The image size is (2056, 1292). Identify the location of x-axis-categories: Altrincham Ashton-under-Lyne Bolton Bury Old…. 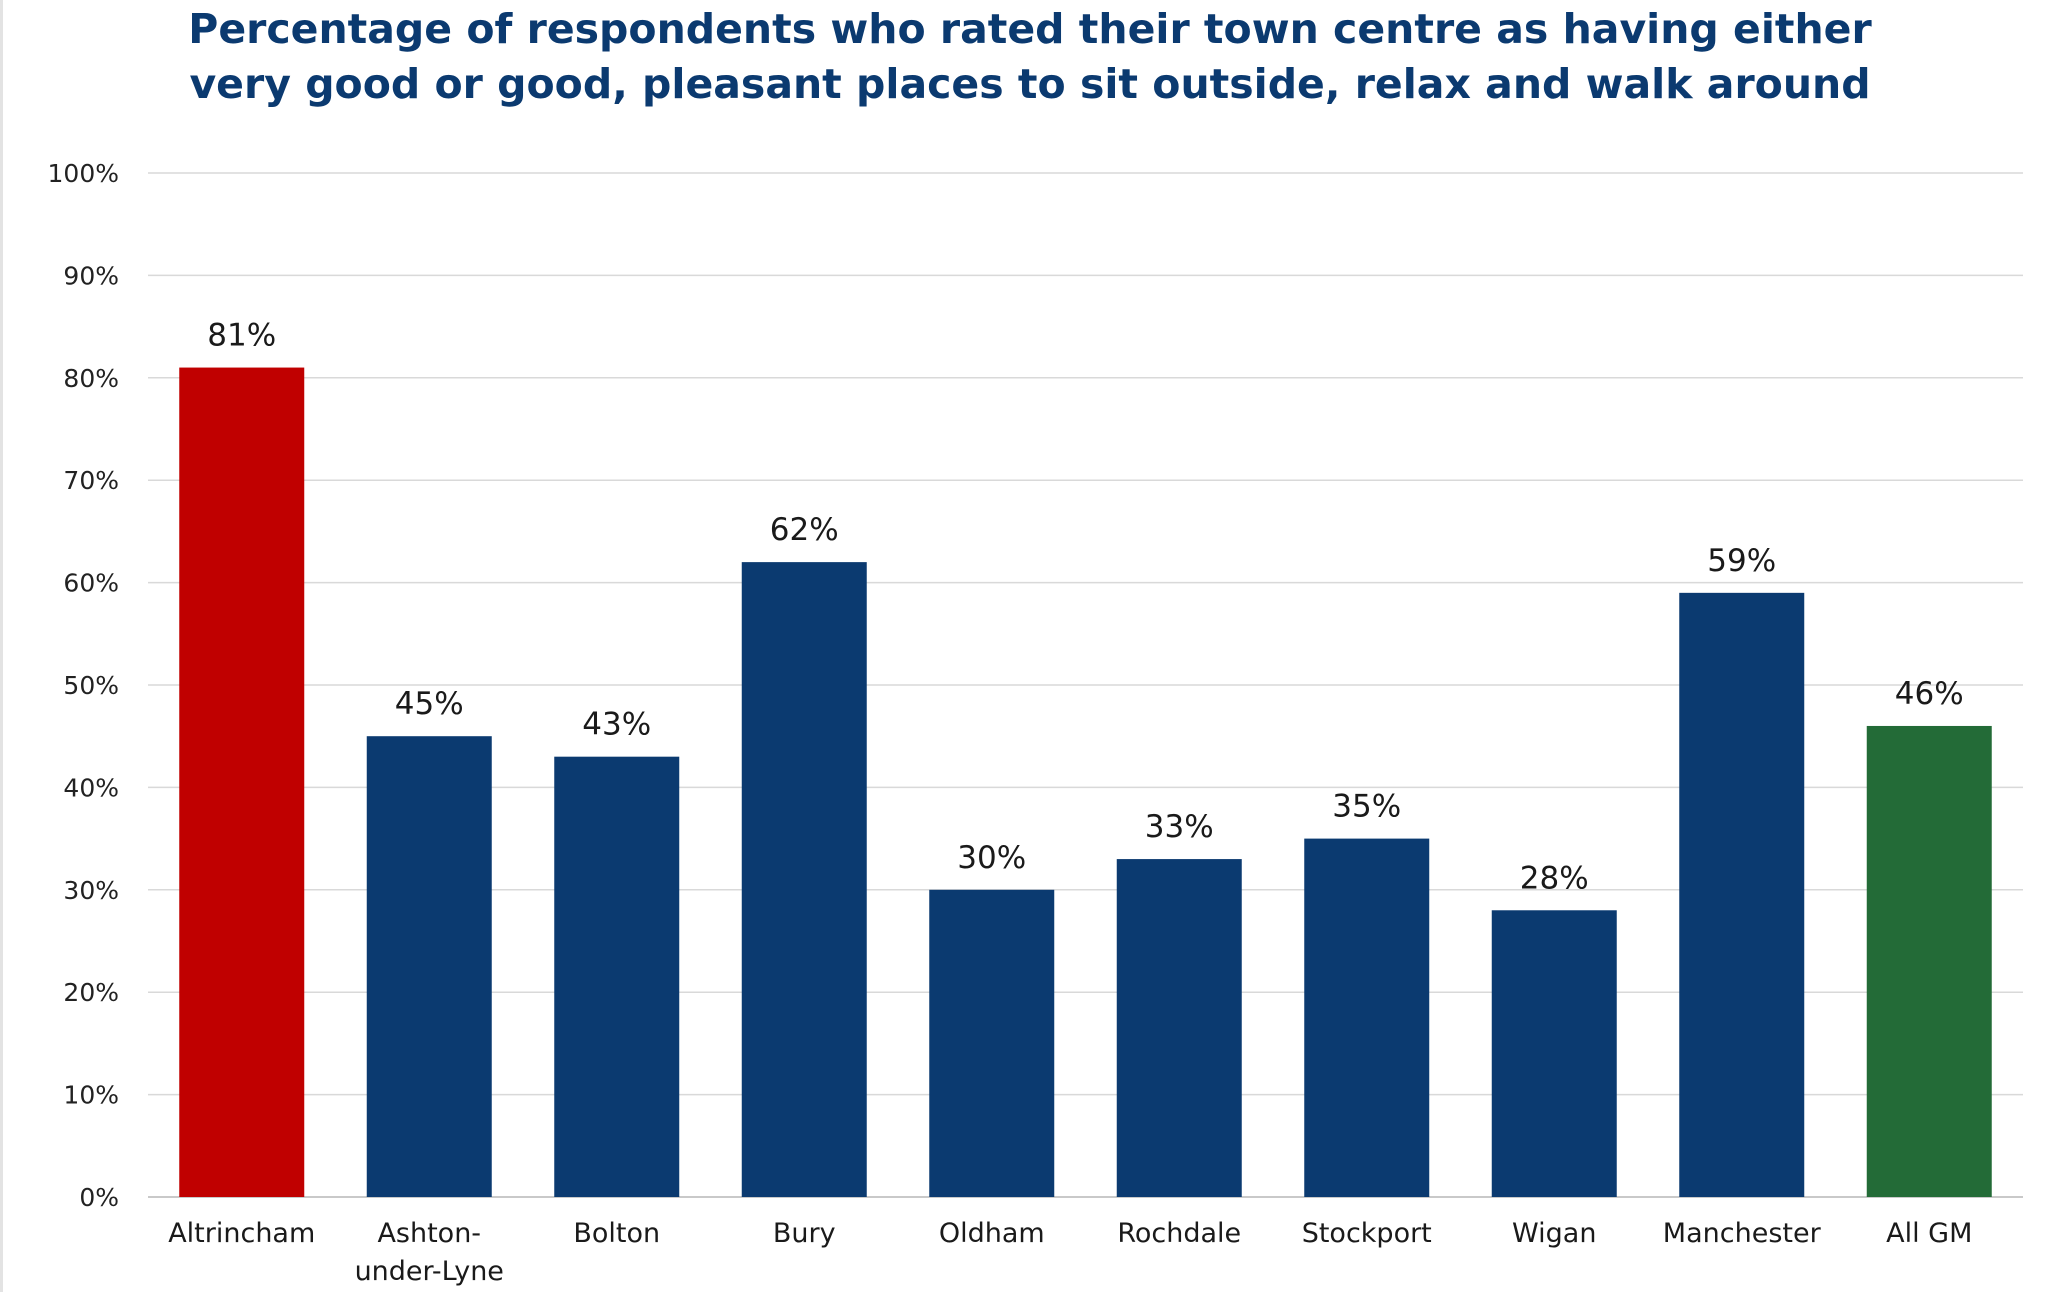
(1070, 1252).